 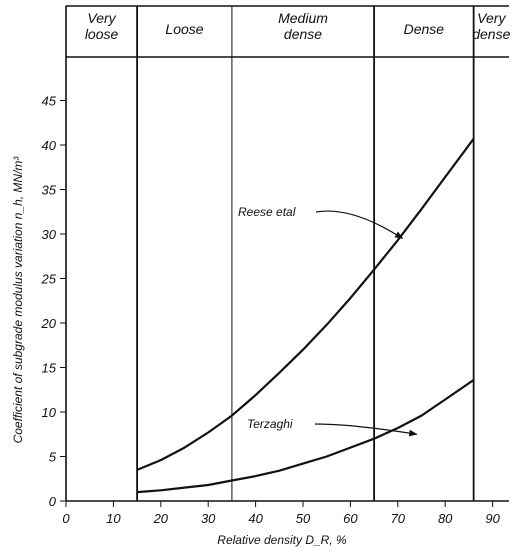 I want to click on x-axis-ticks: 0 10 20 30 40 50 60 70 80 90, so click(x=281, y=513).